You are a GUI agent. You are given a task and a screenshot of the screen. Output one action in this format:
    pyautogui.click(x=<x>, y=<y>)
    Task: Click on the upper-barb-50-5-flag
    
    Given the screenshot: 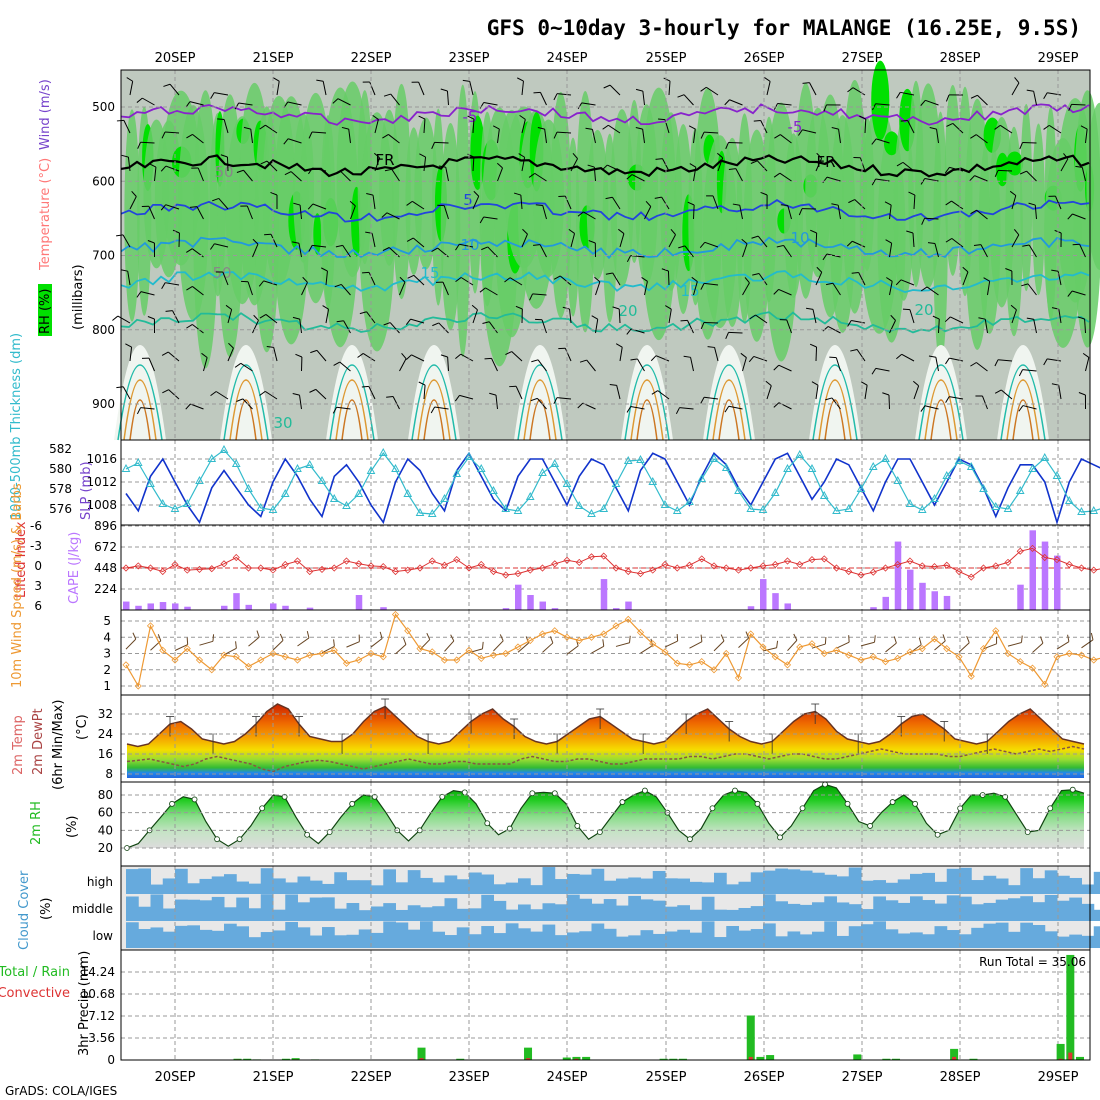 What is the action you would take?
    pyautogui.click(x=747, y=280)
    